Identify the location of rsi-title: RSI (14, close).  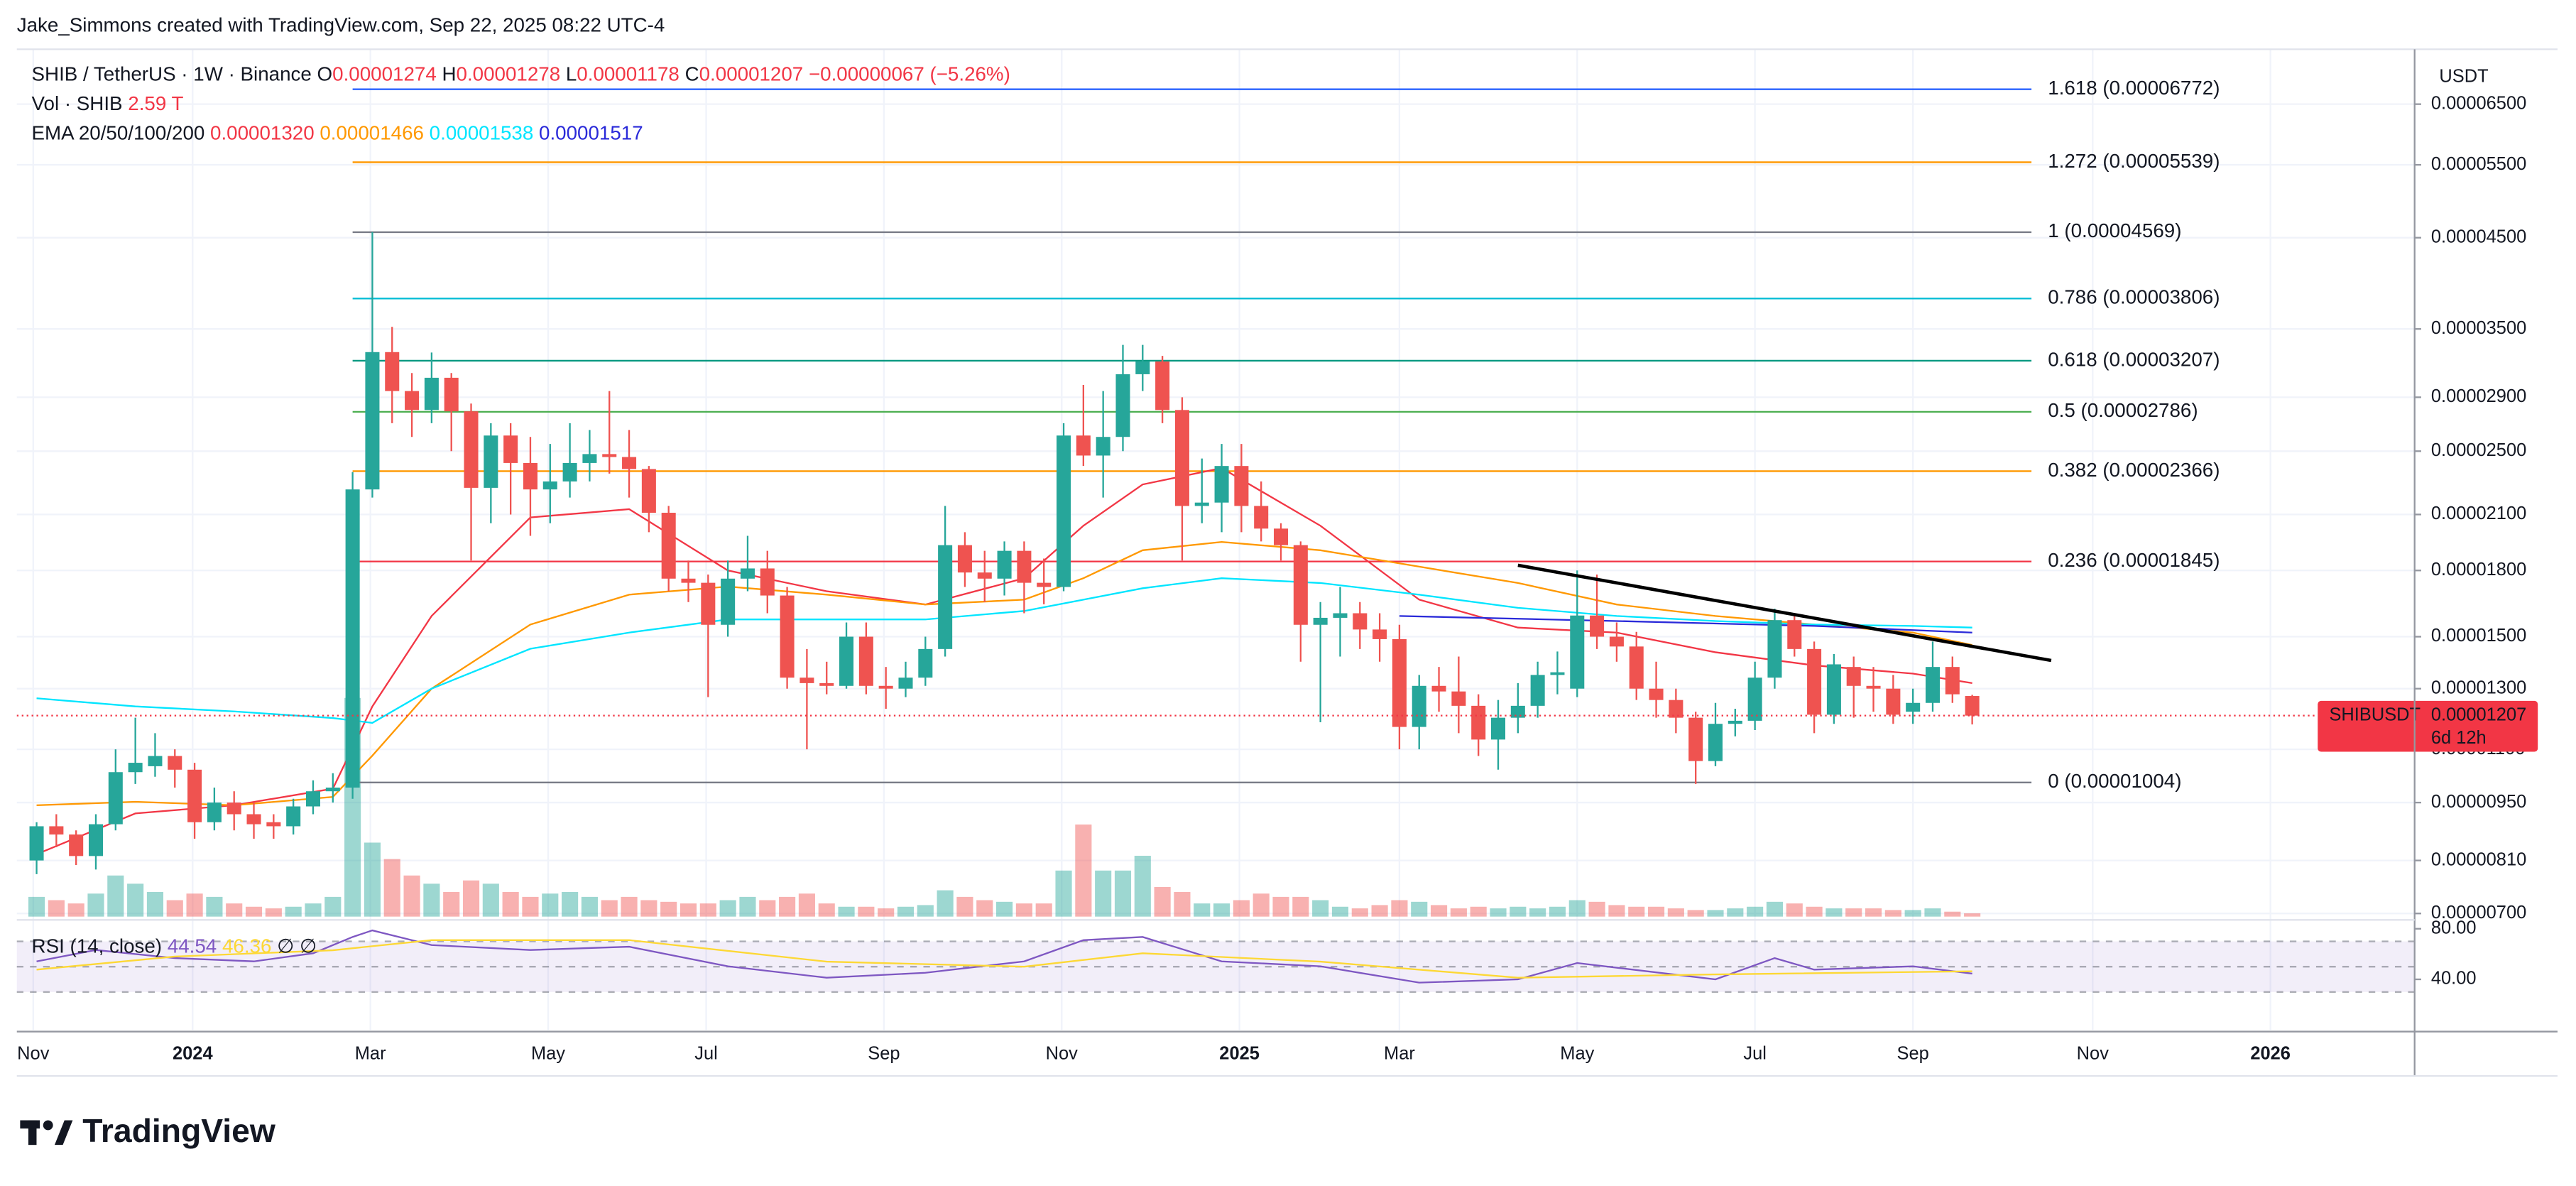
(97, 946).